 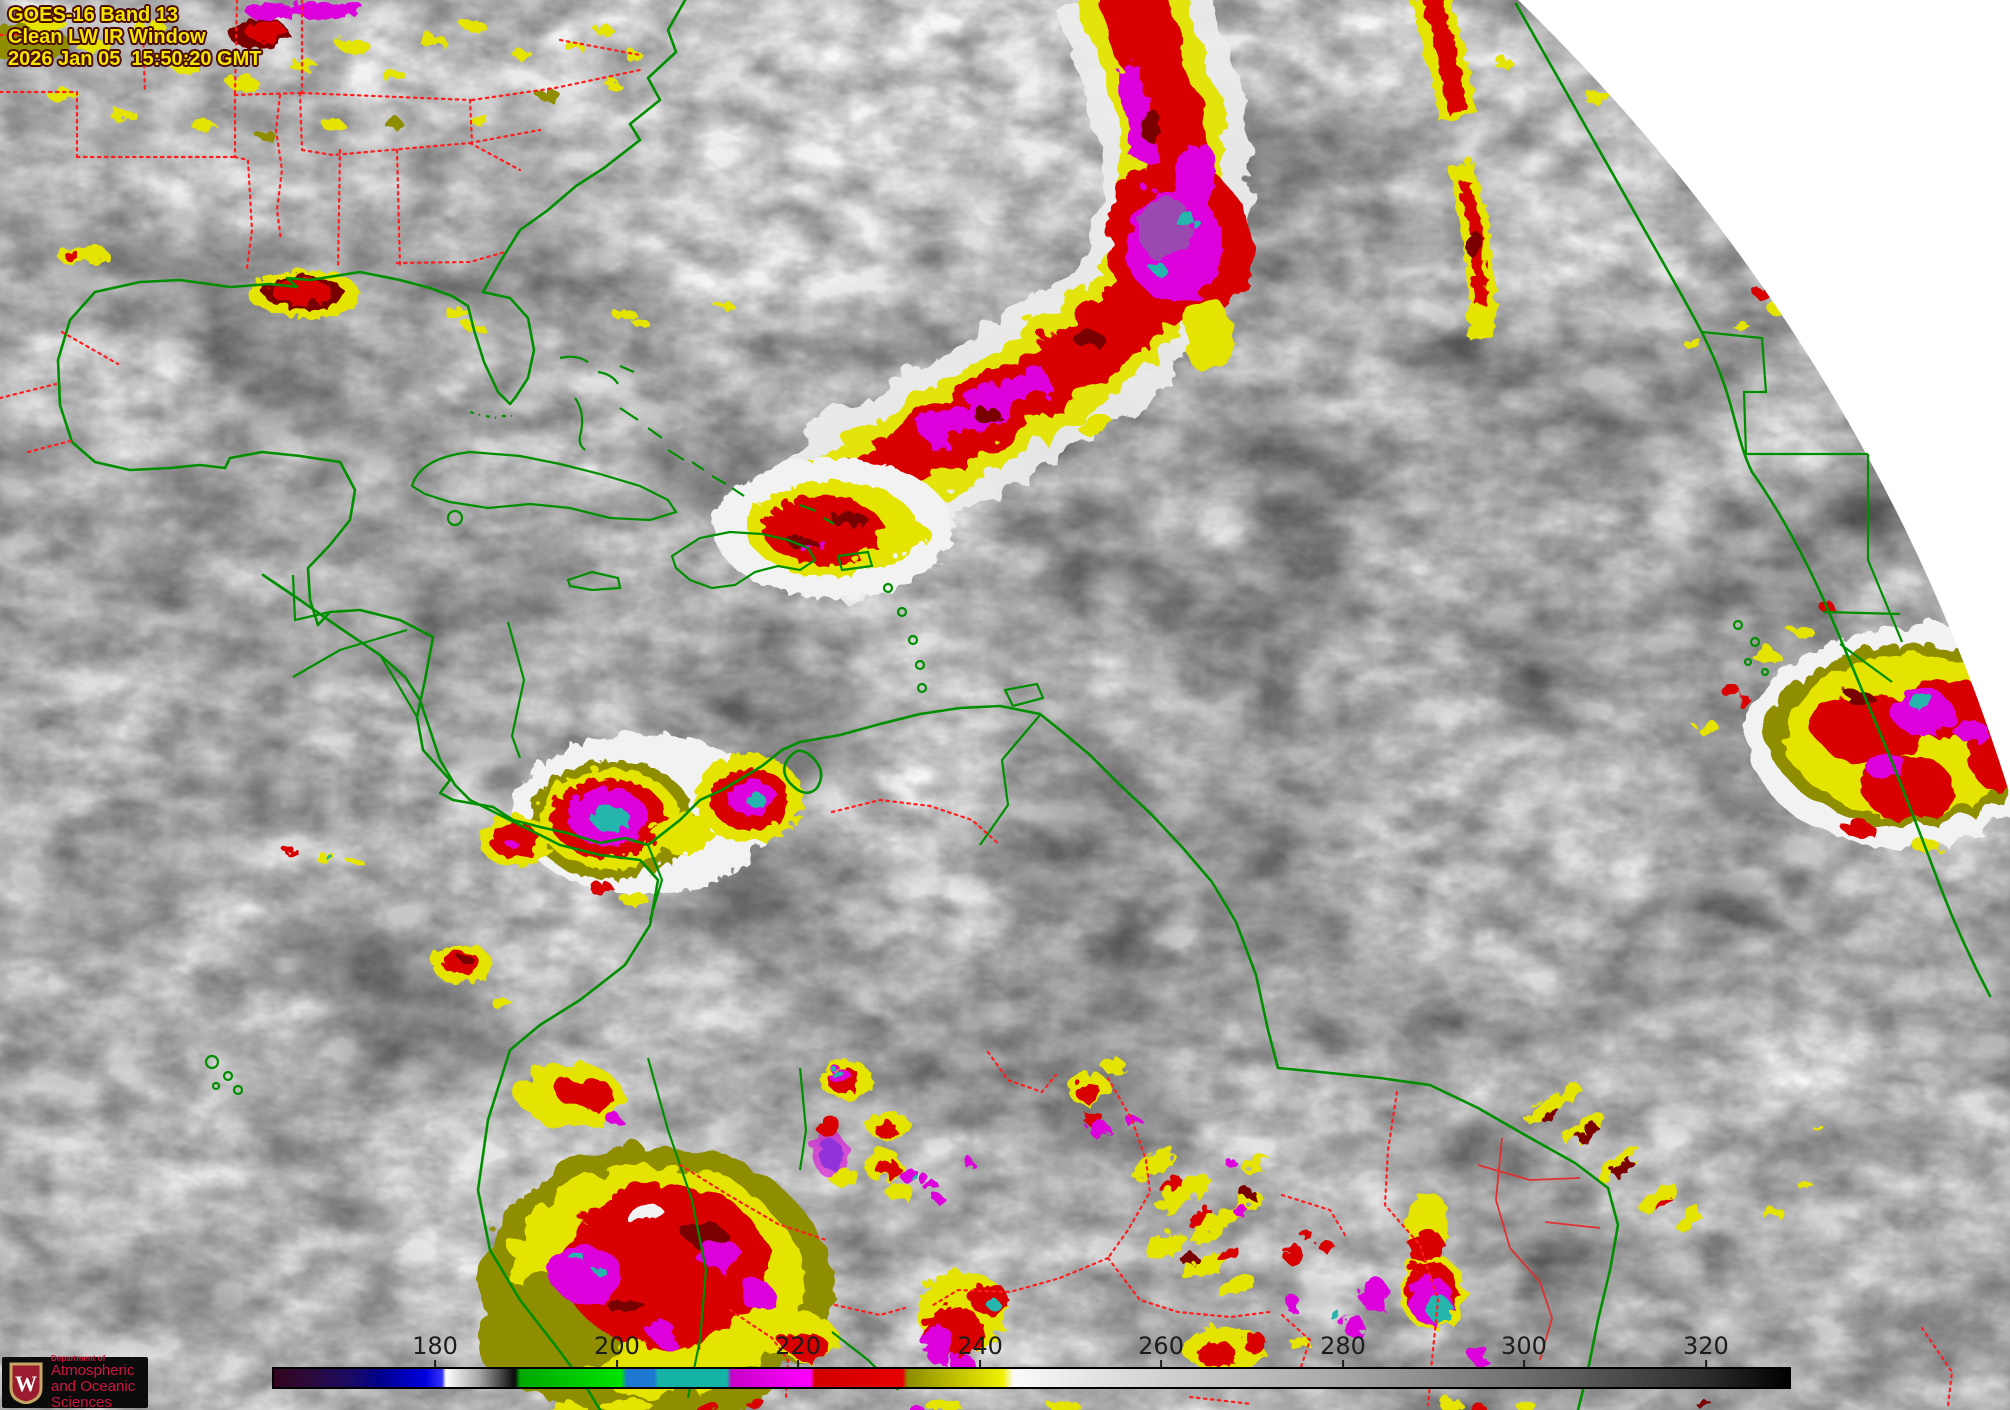 I want to click on colorbar-tick: 280, so click(x=1343, y=1350).